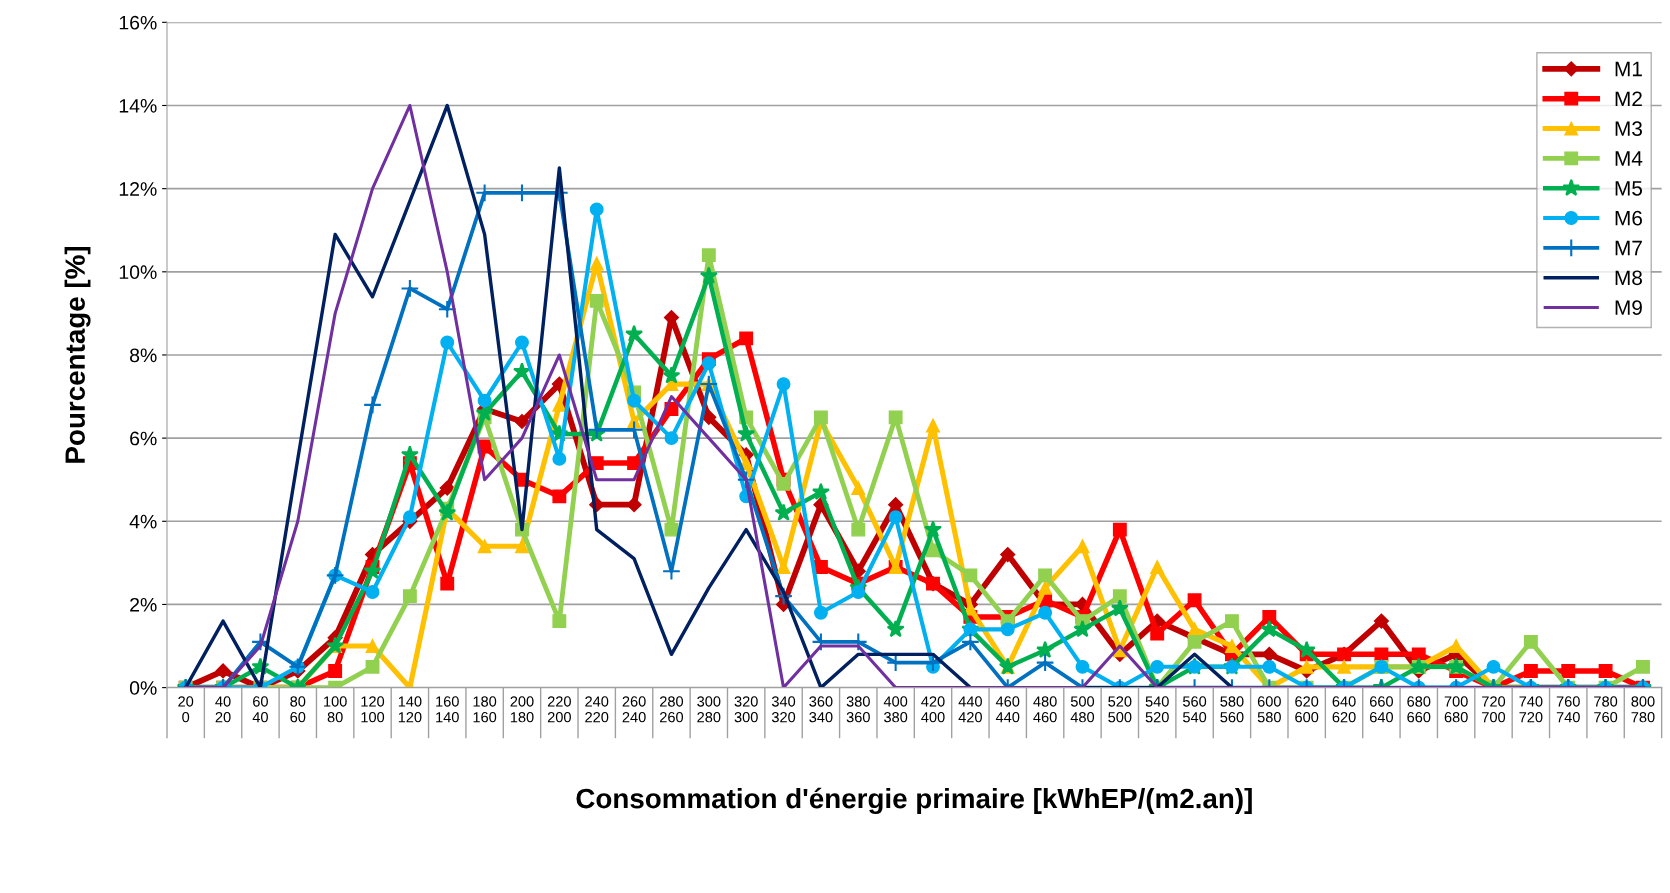  I want to click on y-tick-label: 12%, so click(138, 189).